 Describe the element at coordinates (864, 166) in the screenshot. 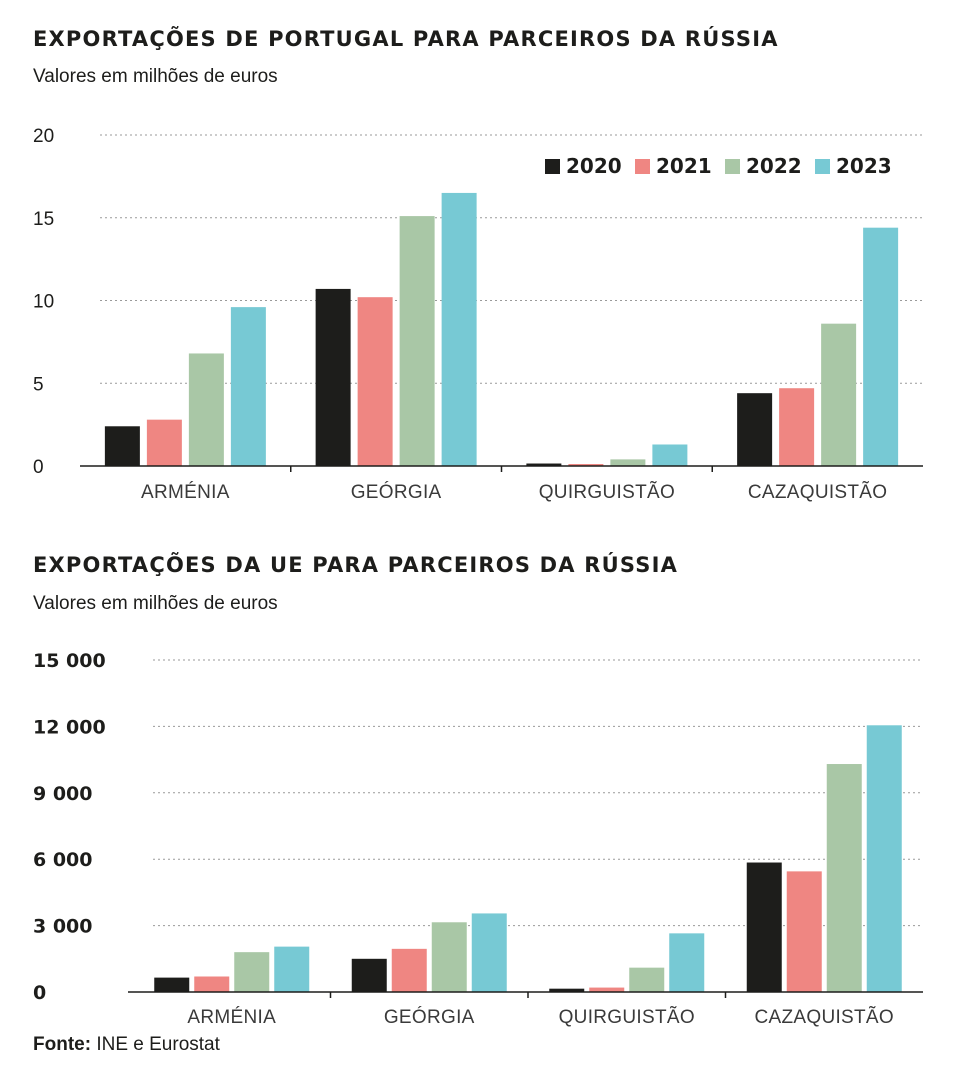

I see `legend-label: 2023` at that location.